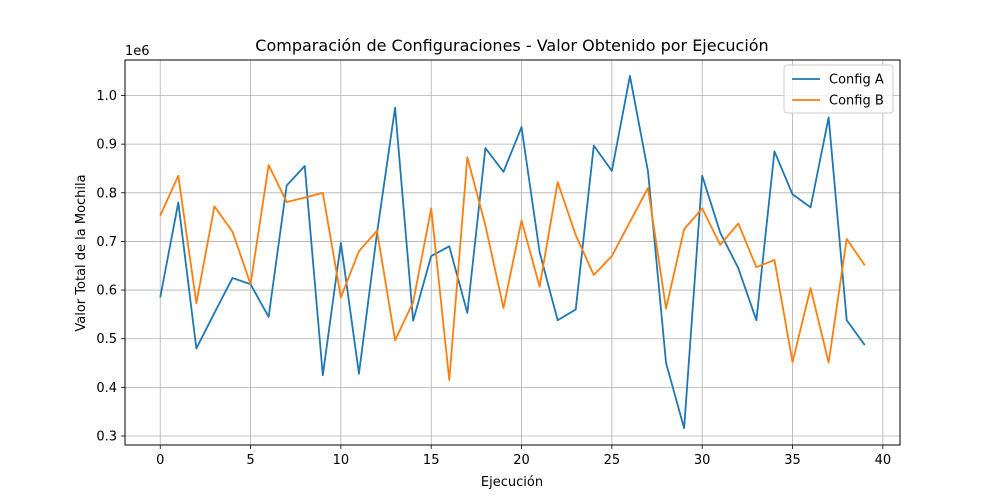 The width and height of the screenshot is (1000, 500). I want to click on x-tick-label: 5, so click(250, 460).